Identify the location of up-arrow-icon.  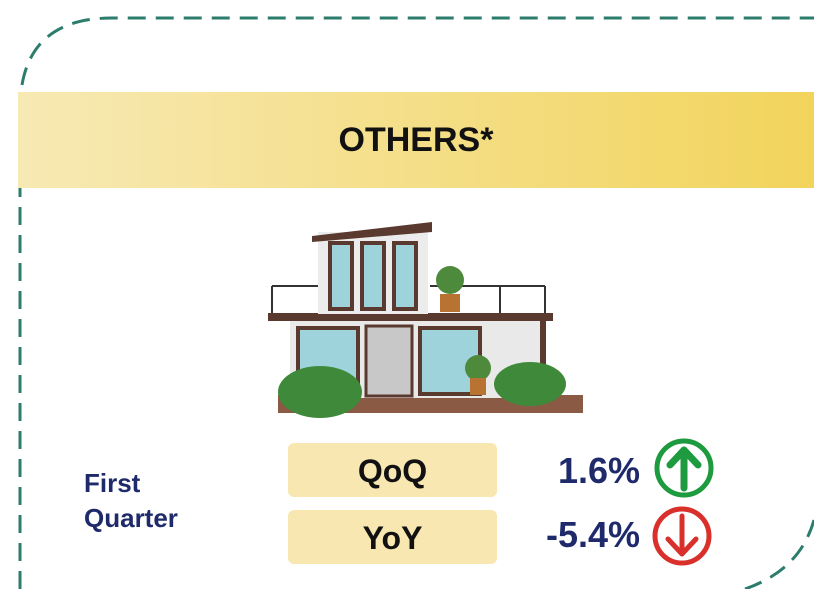
(684, 468).